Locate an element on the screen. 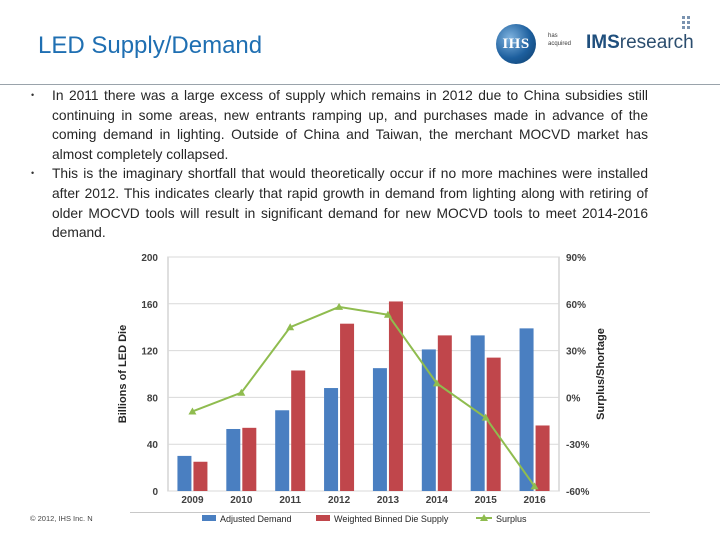 This screenshot has height=540, width=720. header-divider is located at coordinates (360, 84).